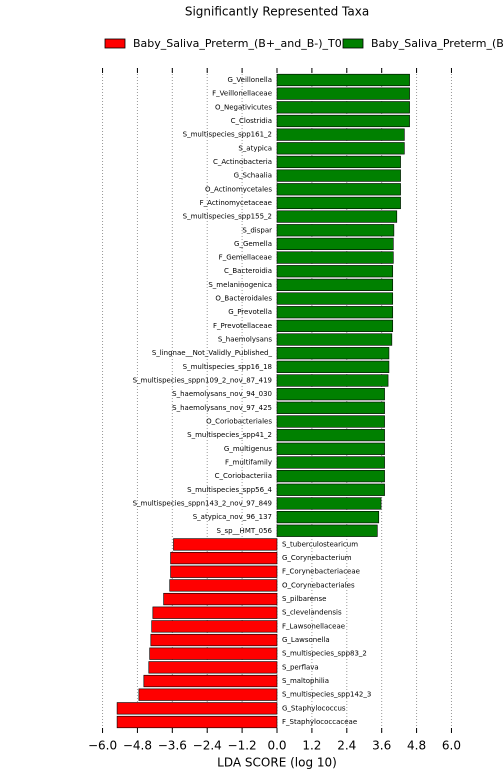  Describe the element at coordinates (300, 667) in the screenshot. I see `bar-label: S_perflava` at that location.